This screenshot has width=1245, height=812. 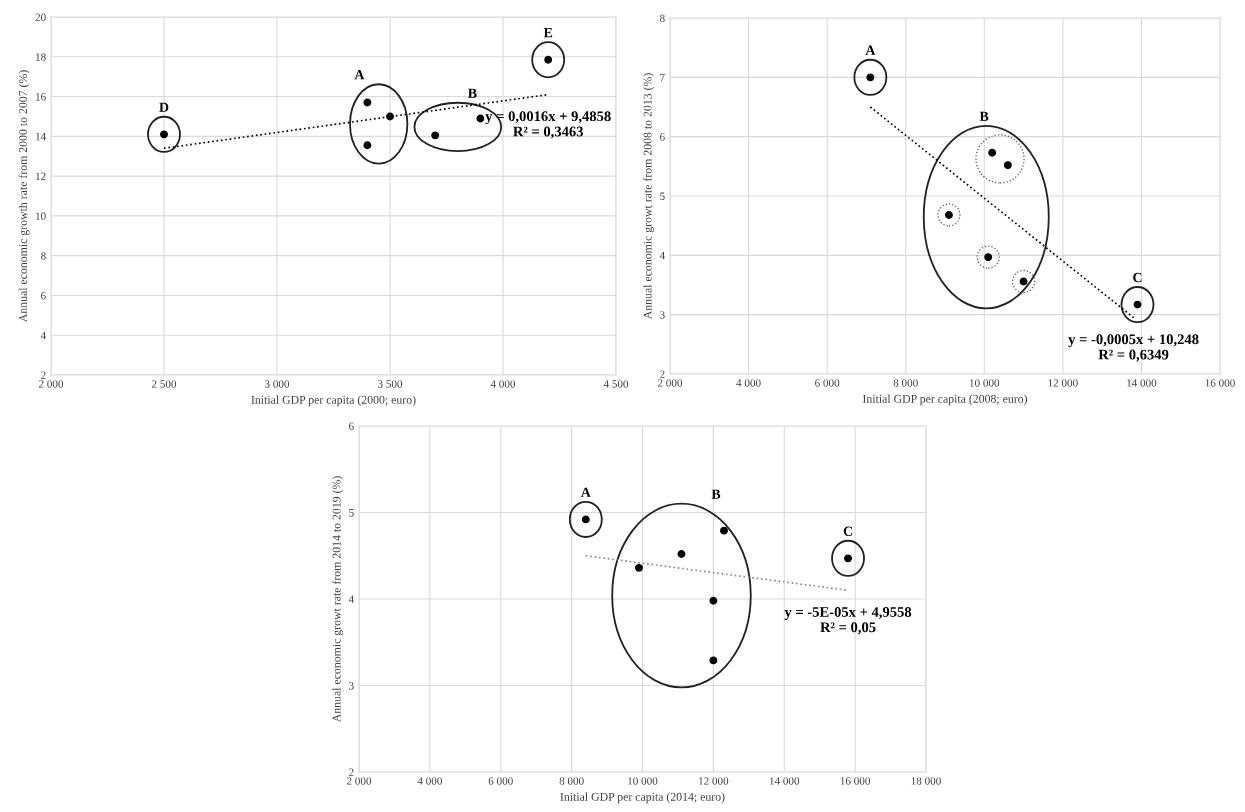 What do you see at coordinates (41, 176) in the screenshot?
I see `y-tick-label: 12` at bounding box center [41, 176].